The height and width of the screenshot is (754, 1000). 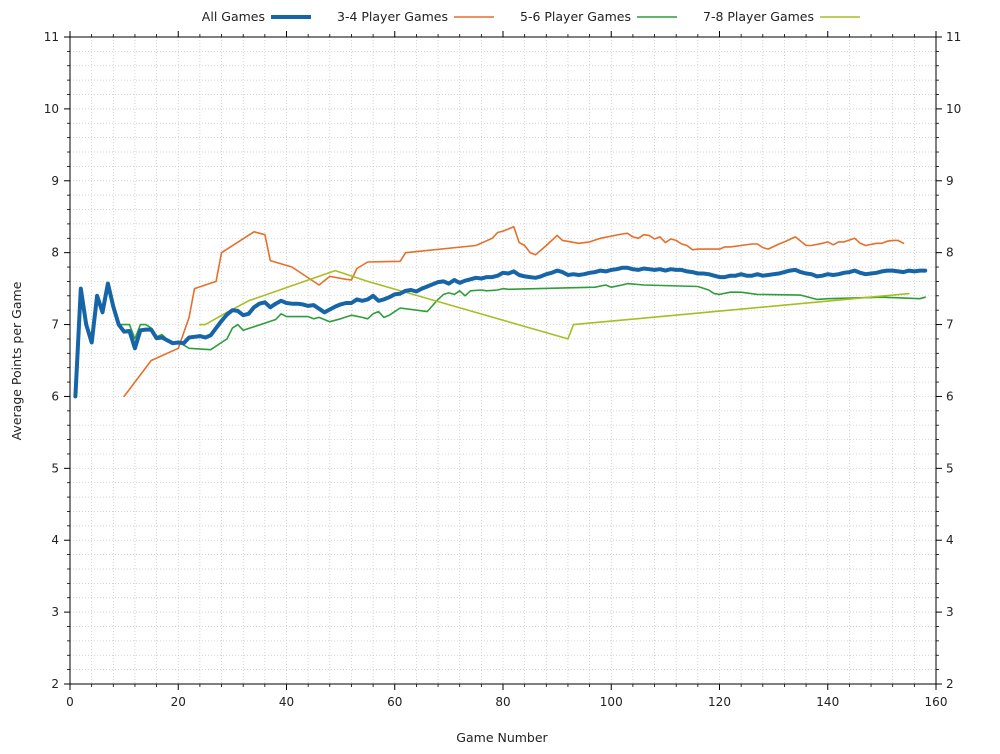 I want to click on legend-label-7-8-player-games: 7-8 Player Games, so click(x=758, y=16).